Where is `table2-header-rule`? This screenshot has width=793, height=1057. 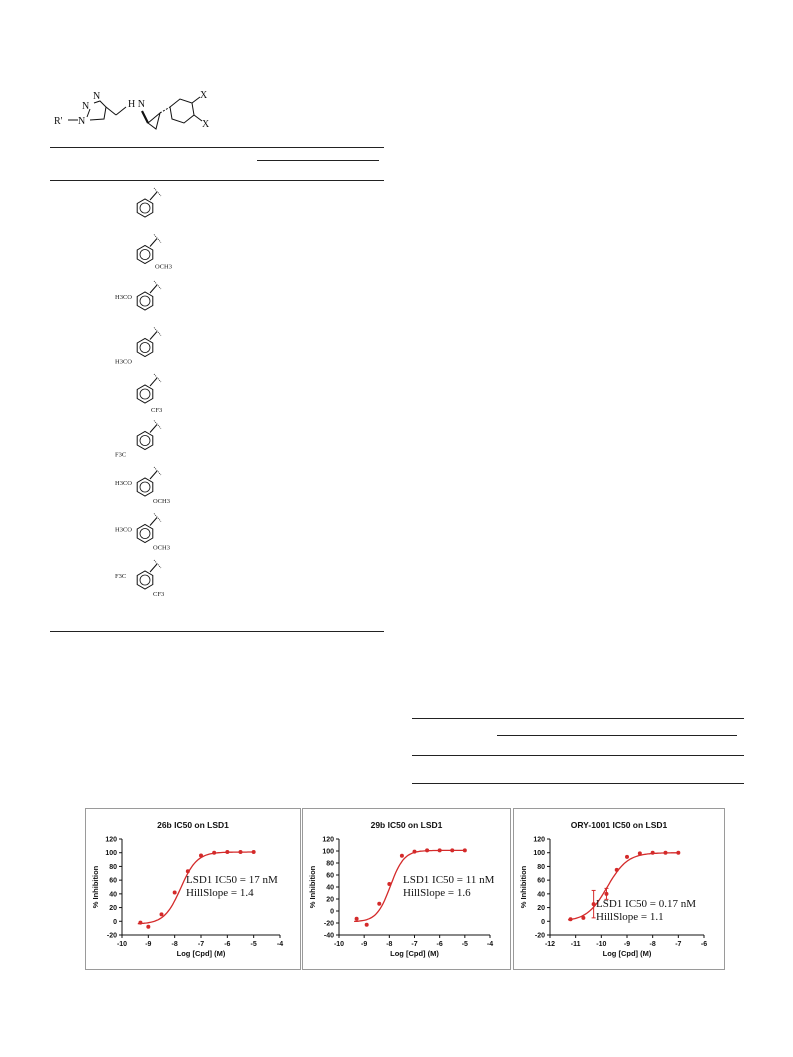
table2-header-rule is located at coordinates (578, 755).